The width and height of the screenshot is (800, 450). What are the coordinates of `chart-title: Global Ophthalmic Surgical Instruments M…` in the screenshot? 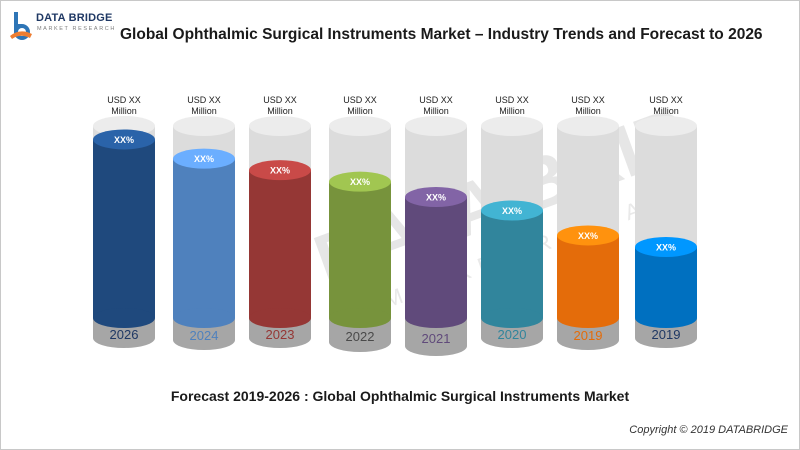 It's located at (441, 34).